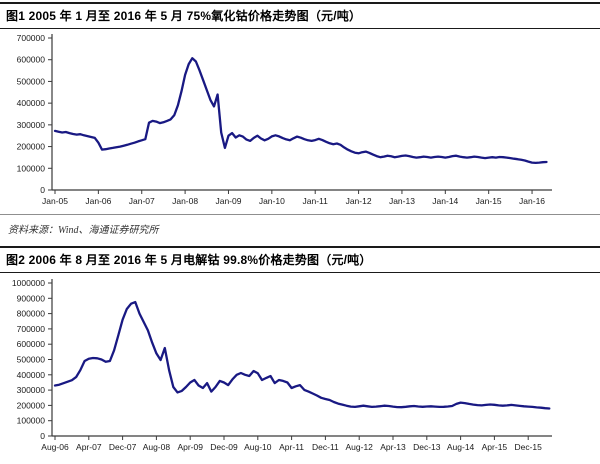  What do you see at coordinates (98, 201) in the screenshot?
I see `svg-text: Jan-06` at bounding box center [98, 201].